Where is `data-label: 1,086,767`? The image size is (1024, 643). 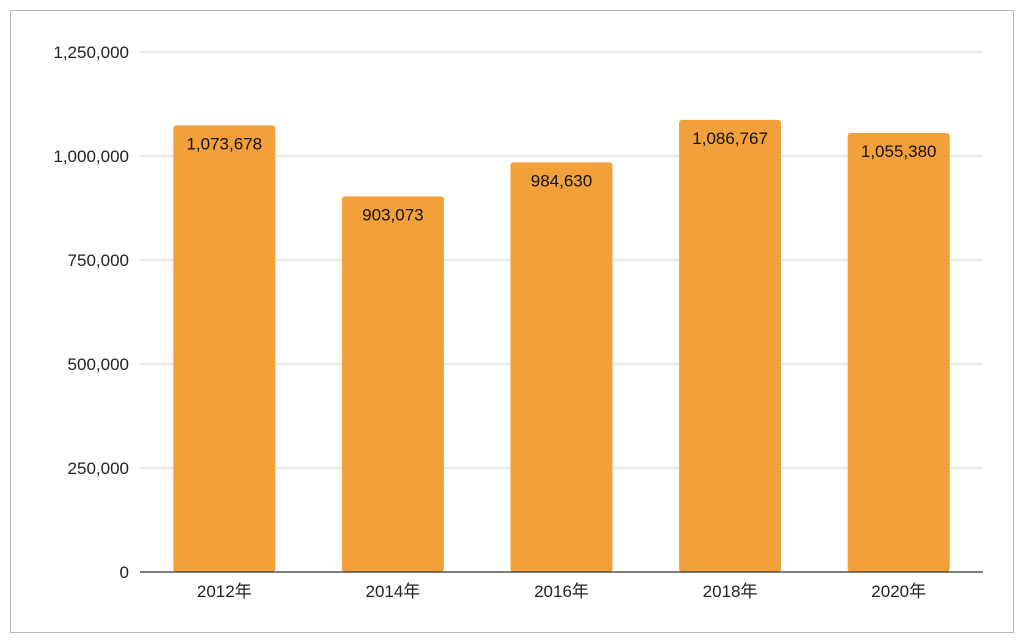 data-label: 1,086,767 is located at coordinates (730, 138).